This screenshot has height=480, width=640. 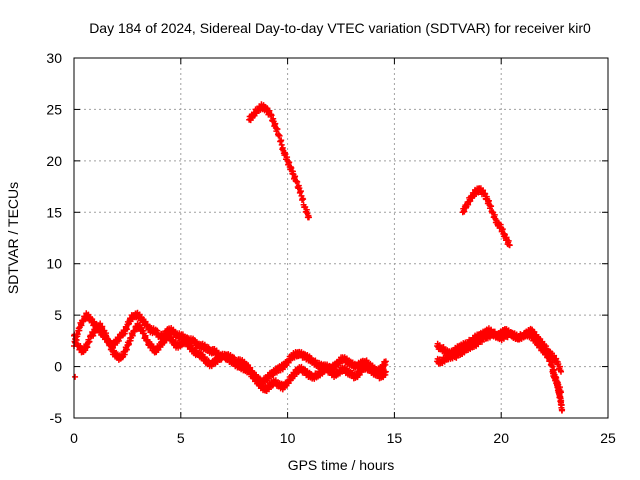 What do you see at coordinates (608, 438) in the screenshot?
I see `x-tick-label: 25` at bounding box center [608, 438].